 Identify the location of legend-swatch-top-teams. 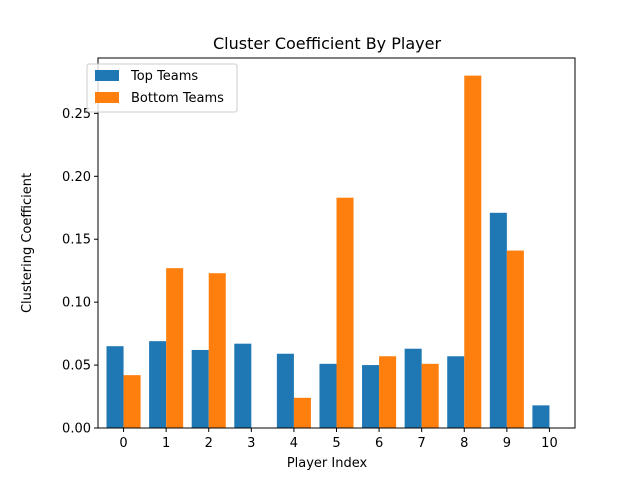
(107, 75).